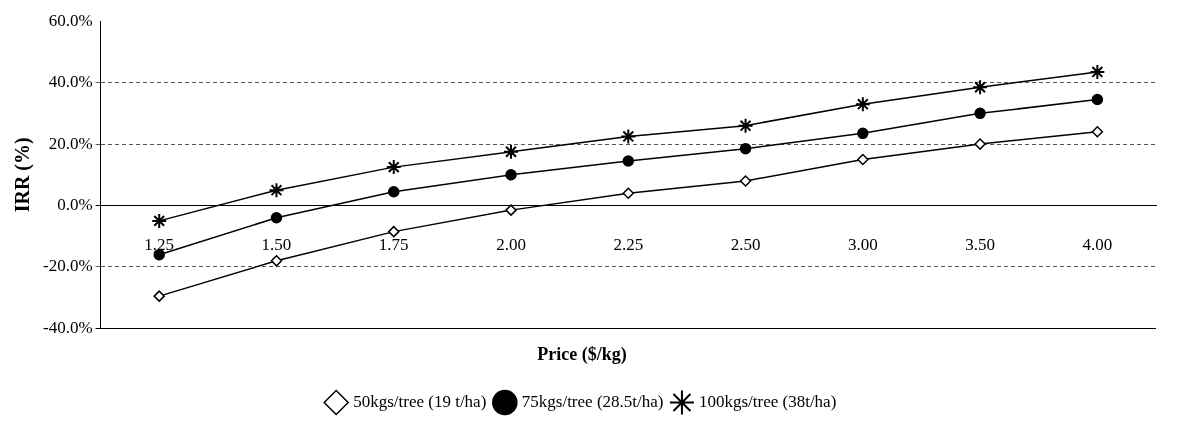  What do you see at coordinates (70, 82) in the screenshot?
I see `y-tick-label: 40.0%` at bounding box center [70, 82].